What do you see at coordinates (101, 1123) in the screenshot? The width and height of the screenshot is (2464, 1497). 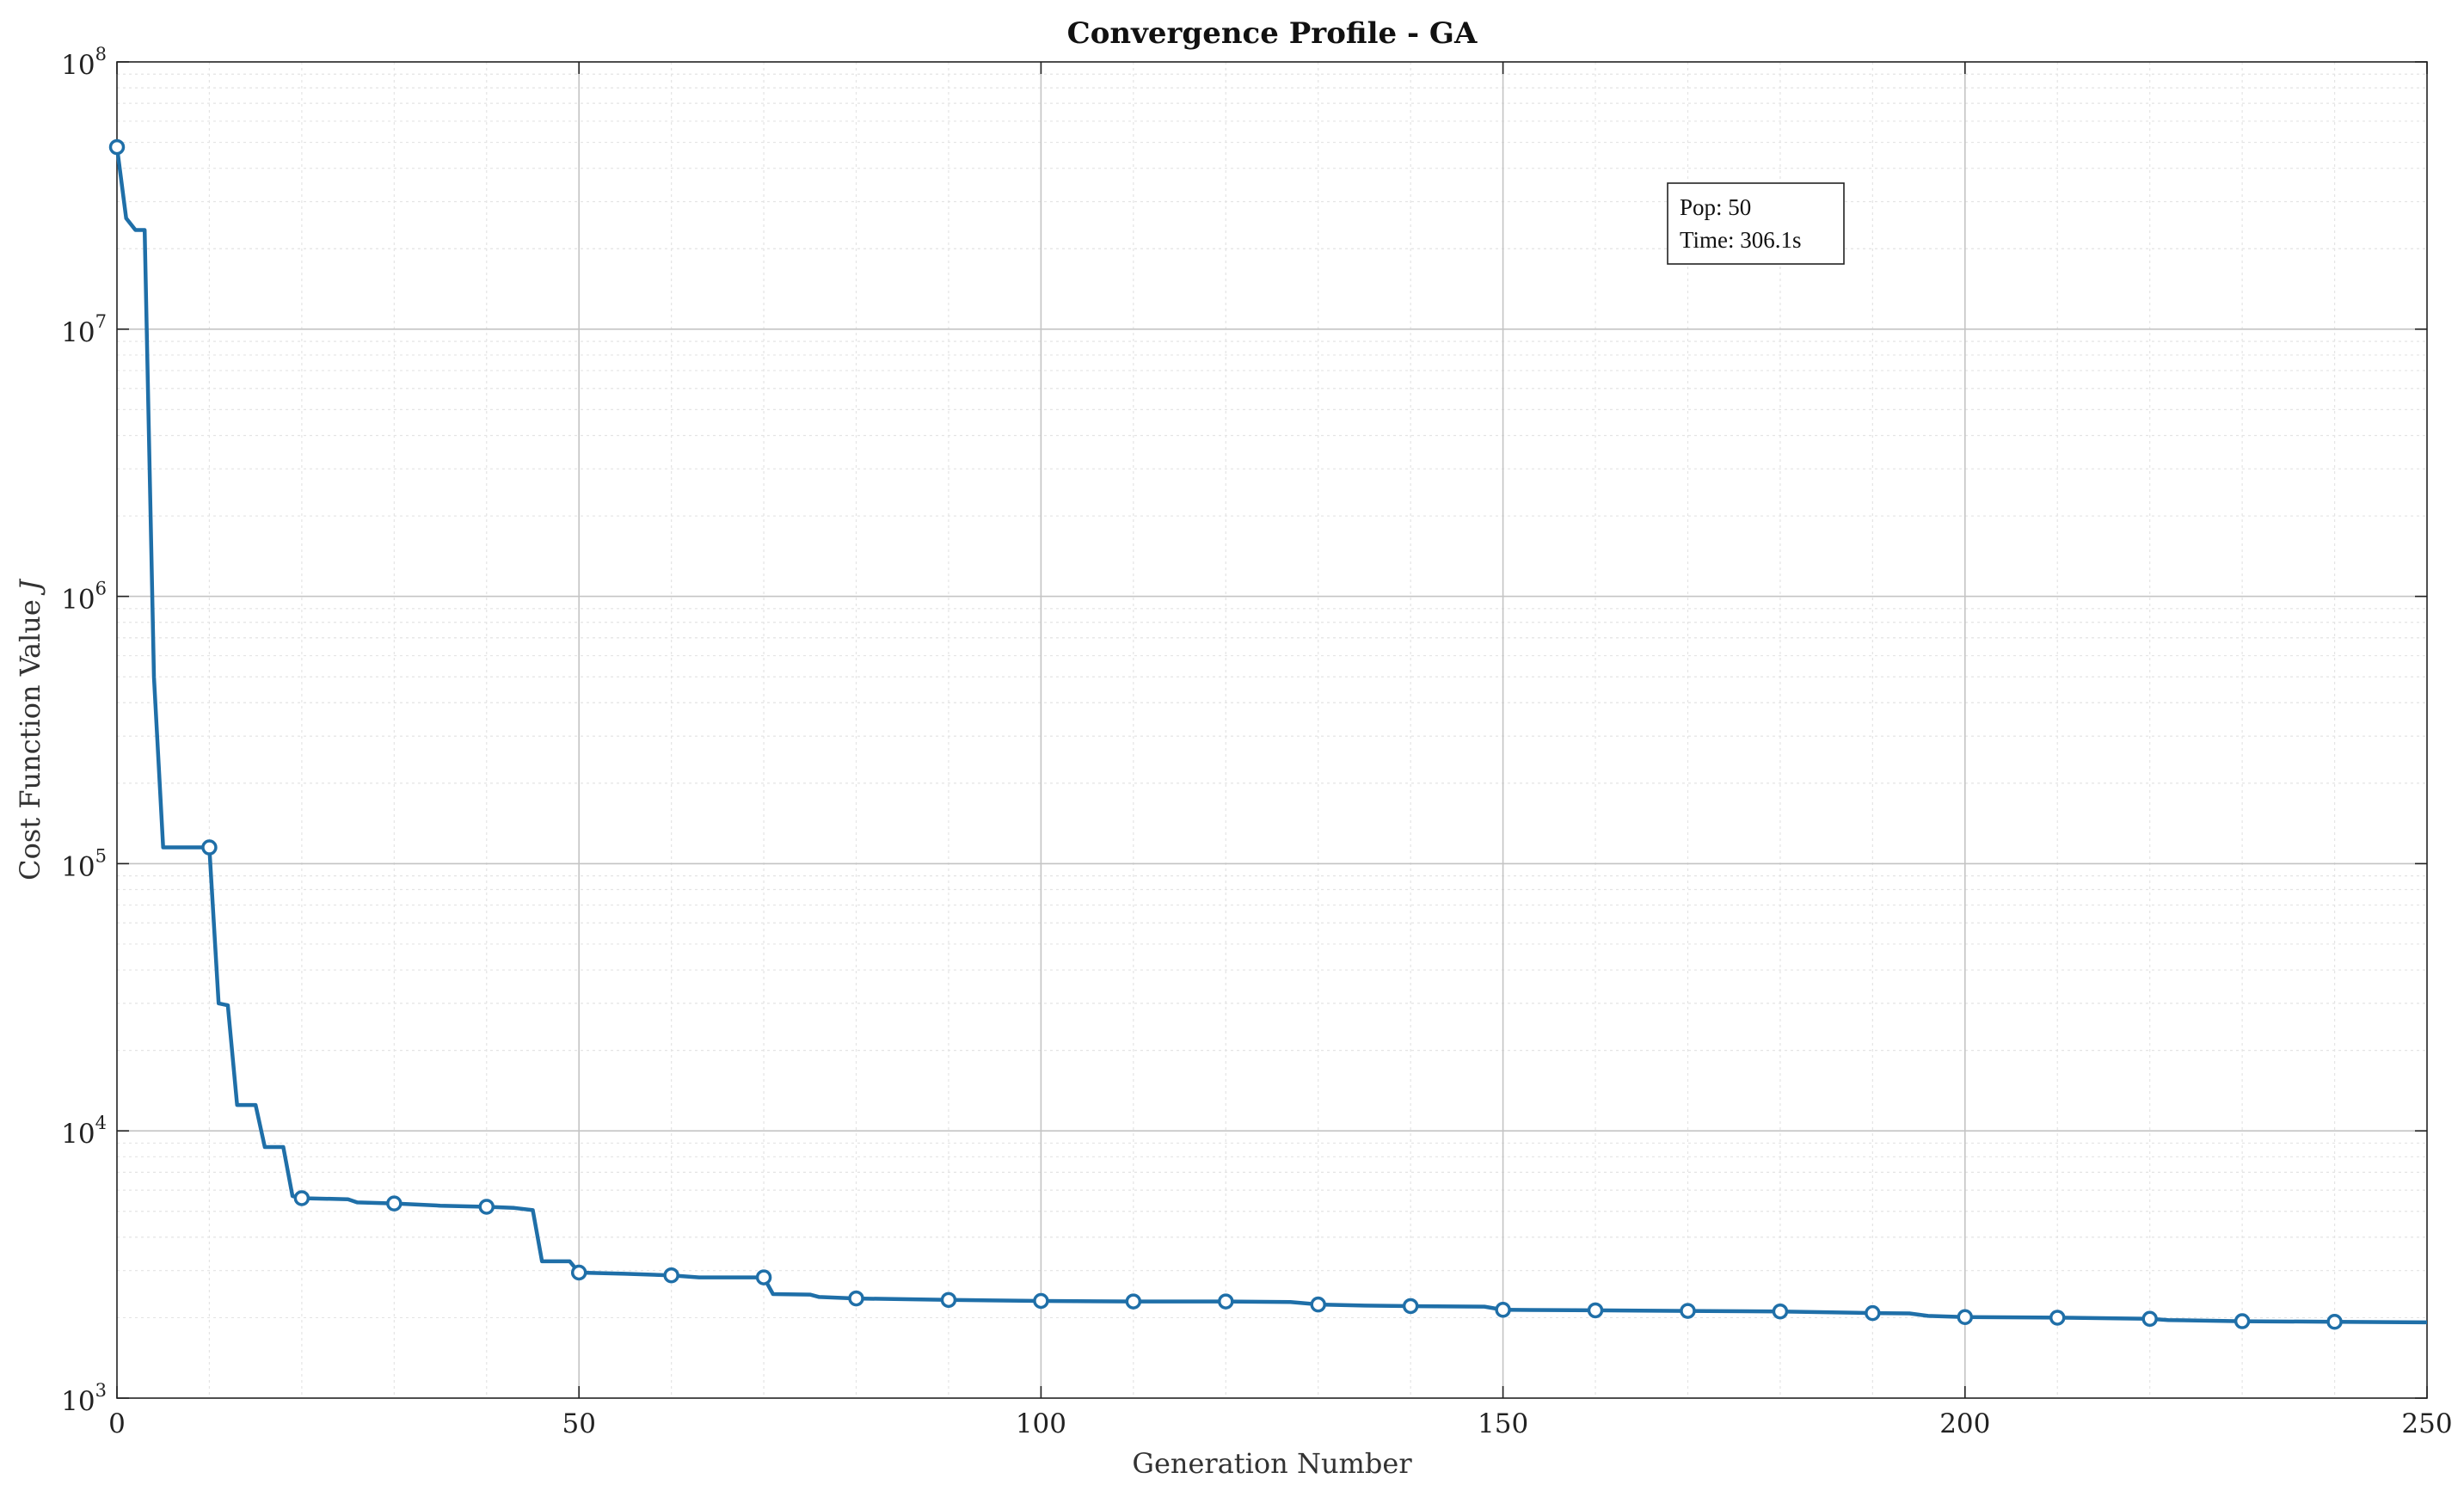 I see `y-tick-label-exponent: 4` at bounding box center [101, 1123].